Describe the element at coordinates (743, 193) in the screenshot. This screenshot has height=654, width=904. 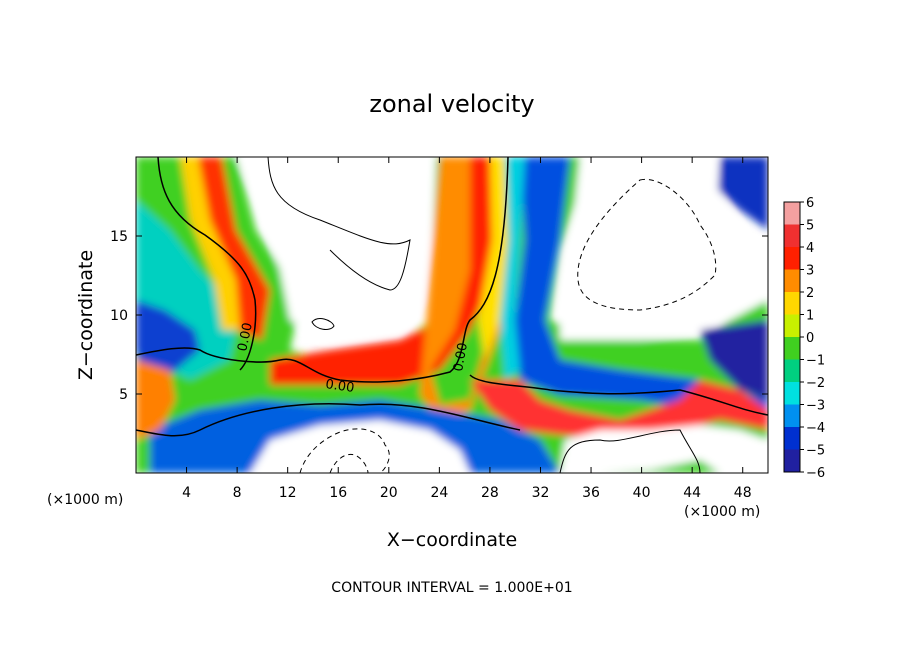
I see `field-top-right-blue` at that location.